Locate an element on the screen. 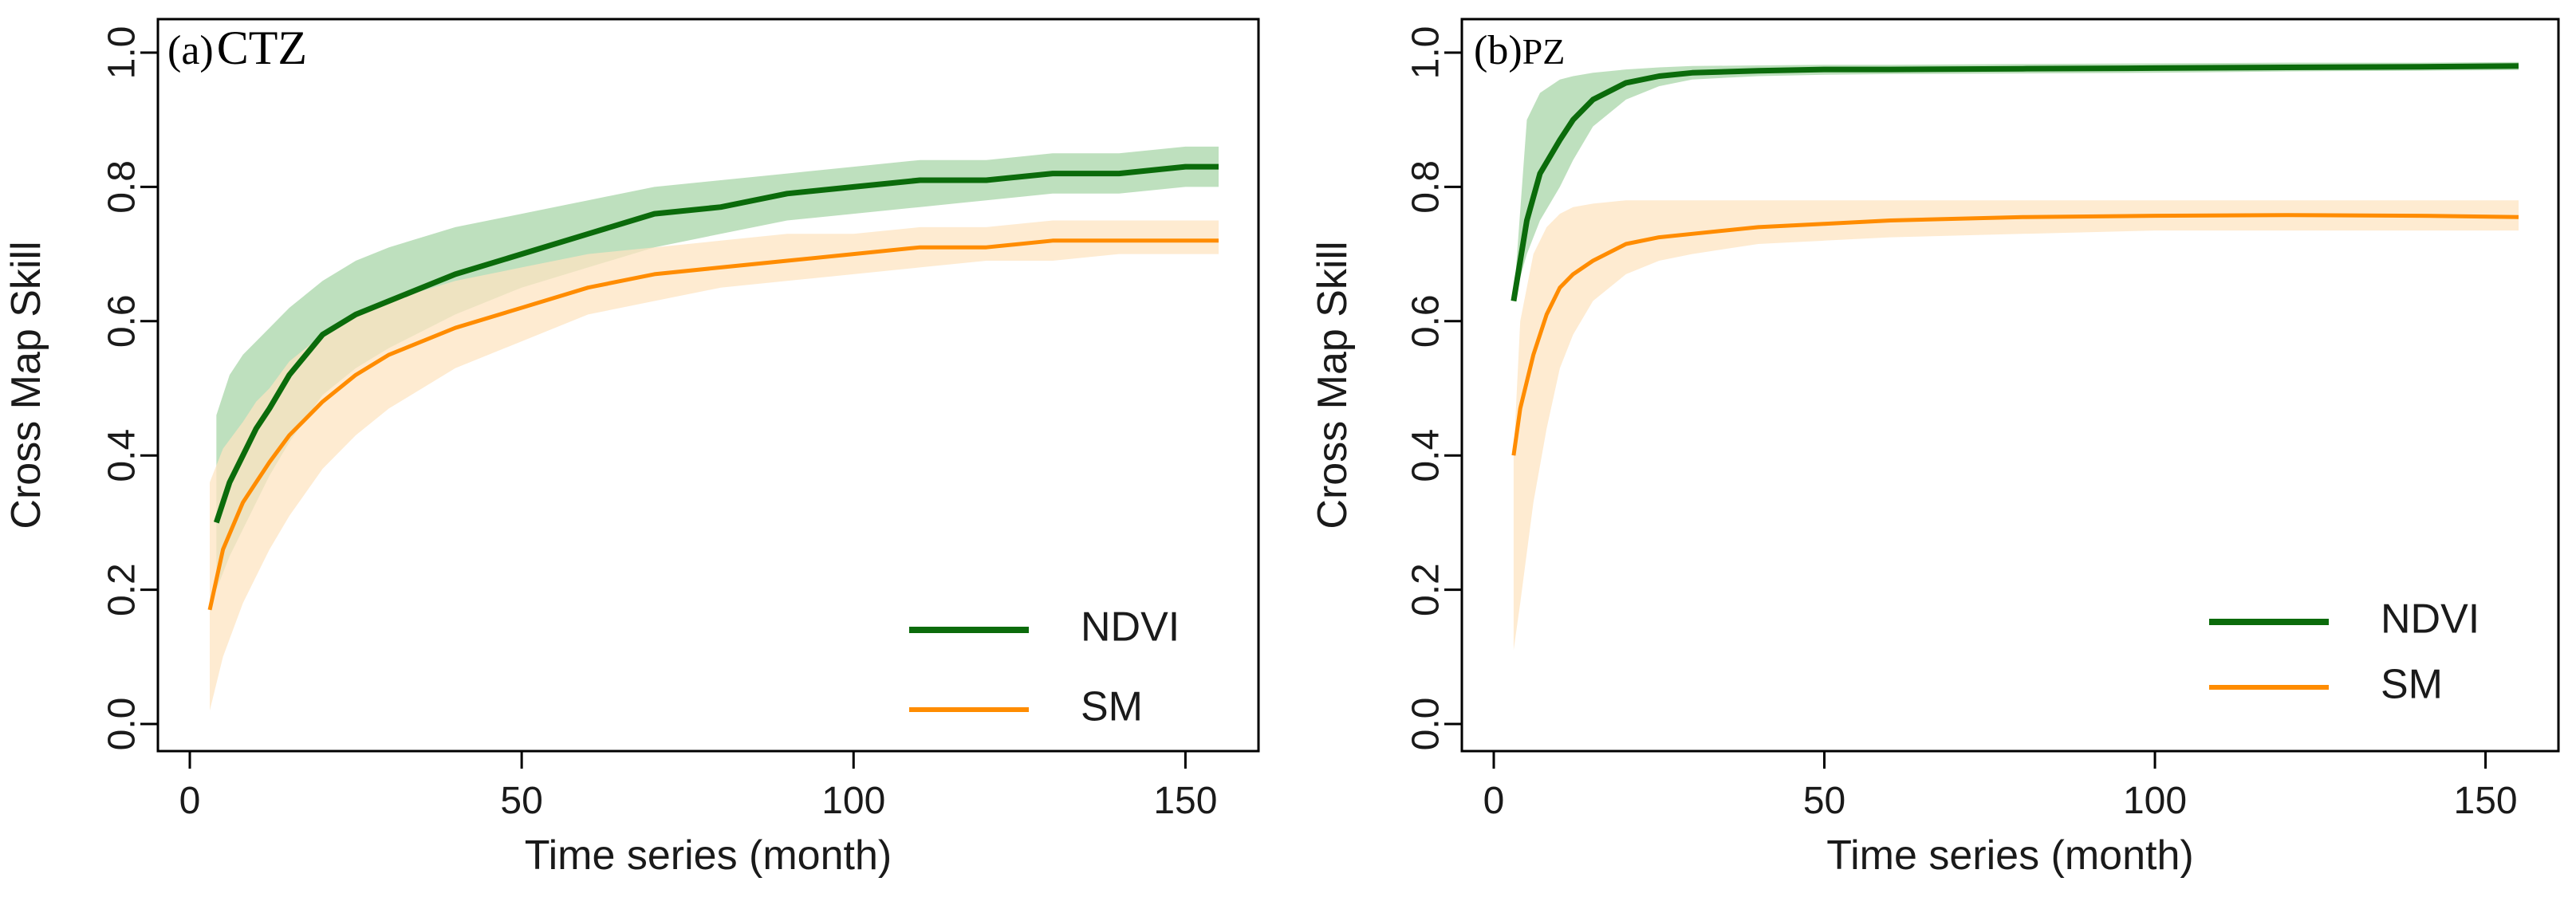 This screenshot has width=2576, height=901. ndvi-confidence-band is located at coordinates (2016, 181).